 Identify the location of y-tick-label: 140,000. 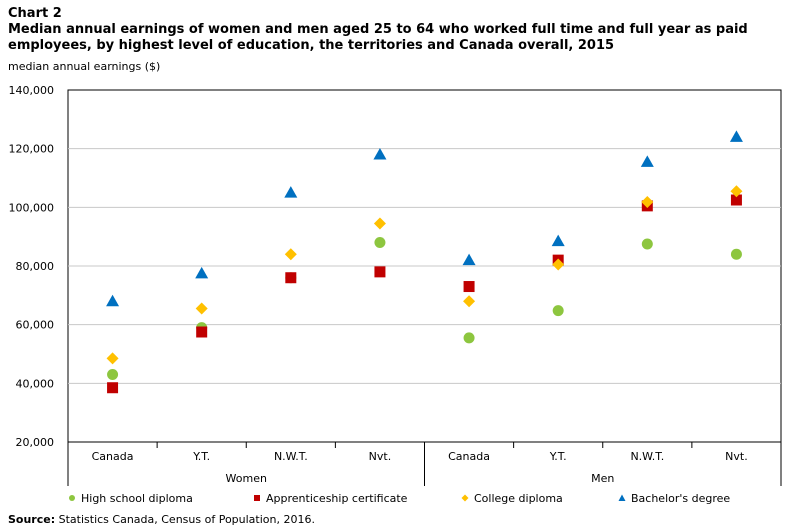
(32, 90).